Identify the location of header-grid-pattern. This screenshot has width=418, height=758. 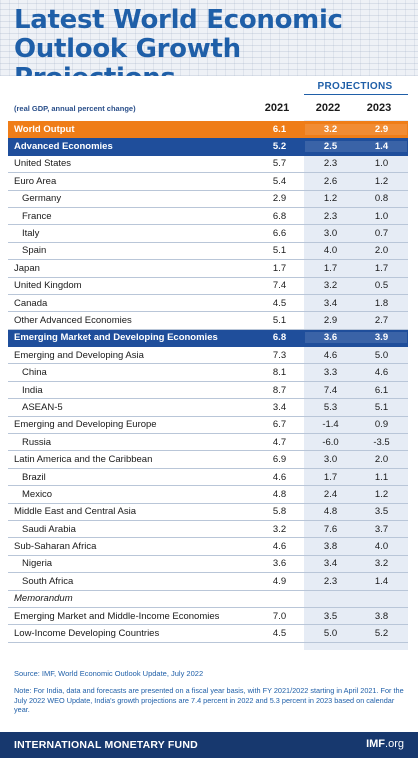
(209, 38).